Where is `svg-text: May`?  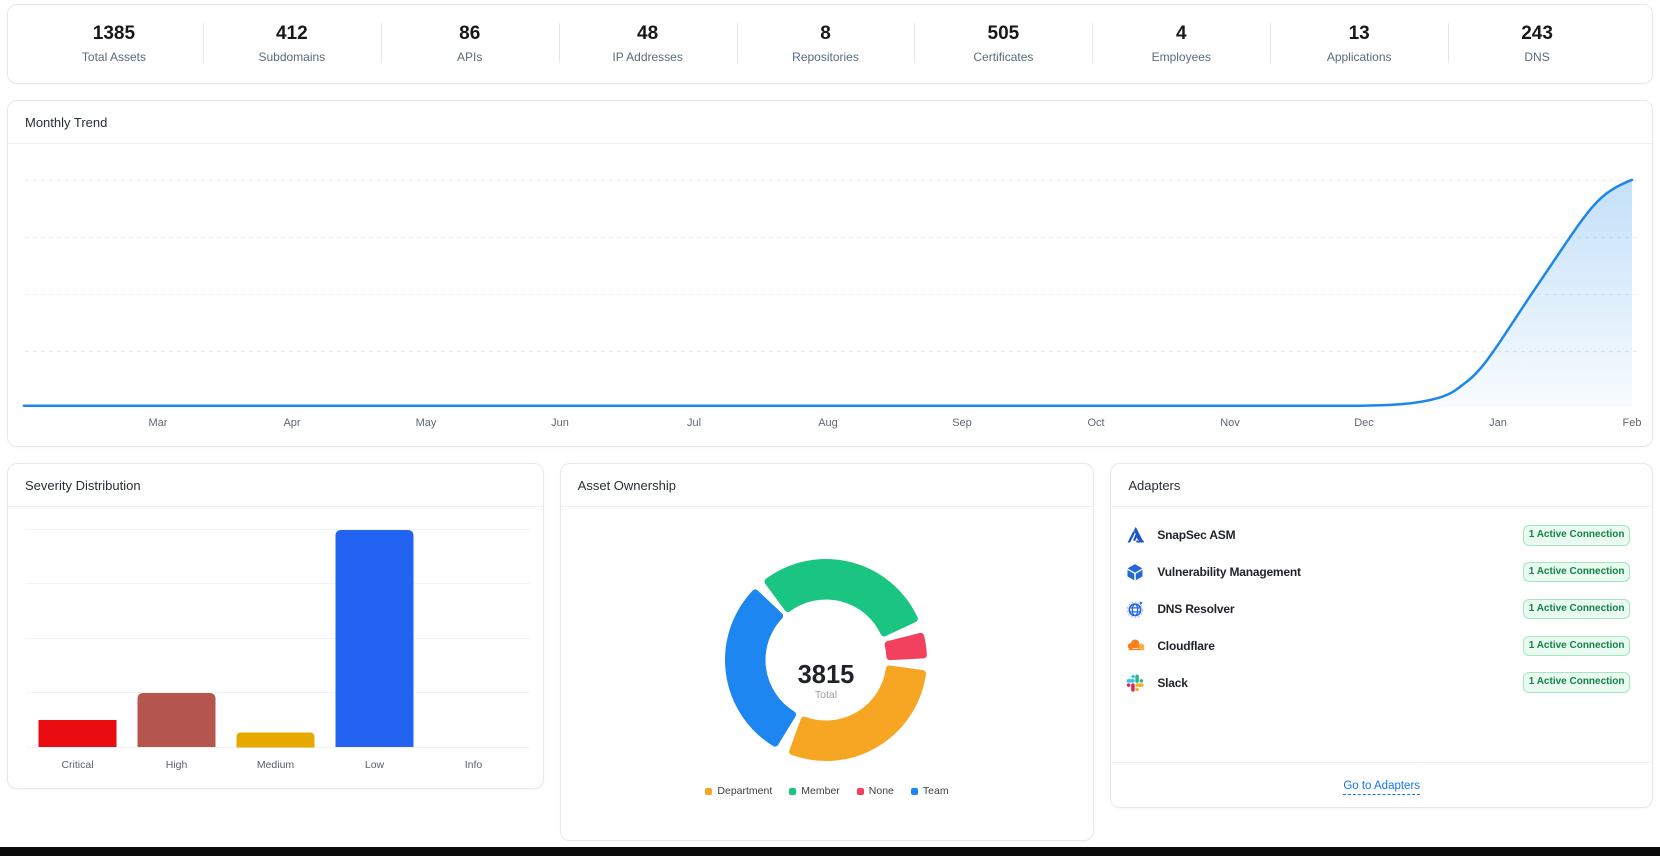 svg-text: May is located at coordinates (426, 423).